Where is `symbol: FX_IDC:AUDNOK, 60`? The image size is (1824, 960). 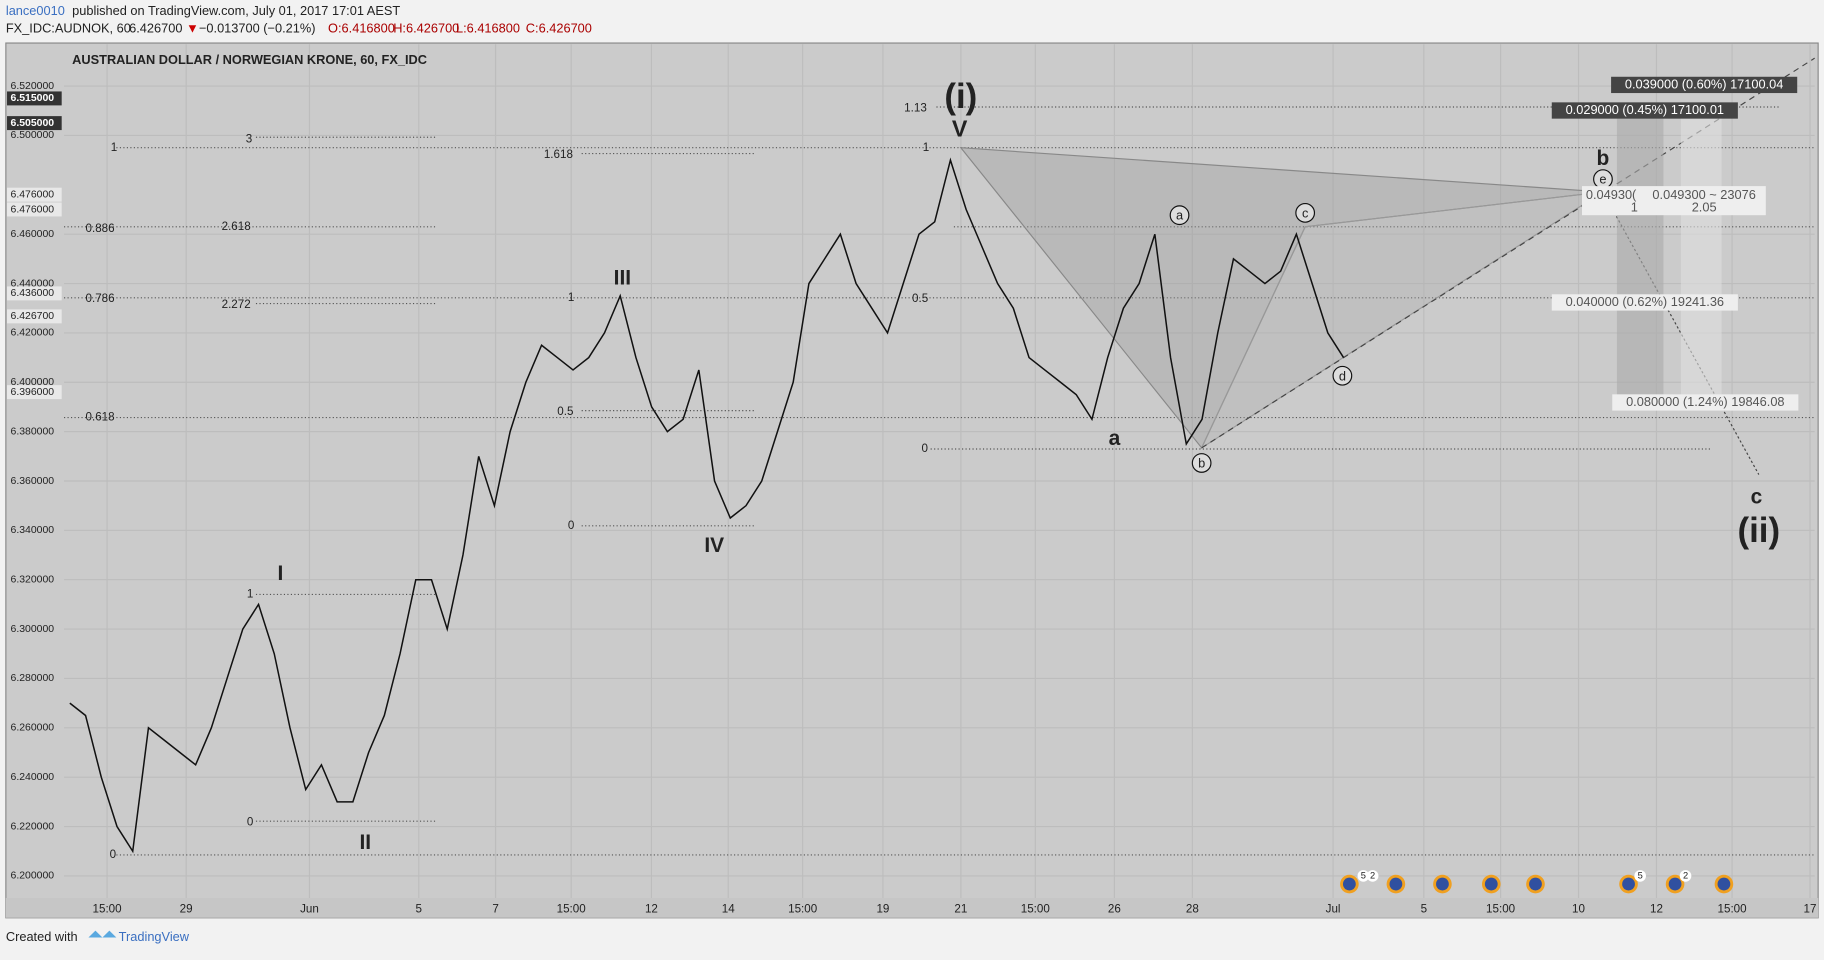
symbol: FX_IDC:AUDNOK, 60 is located at coordinates (68, 27).